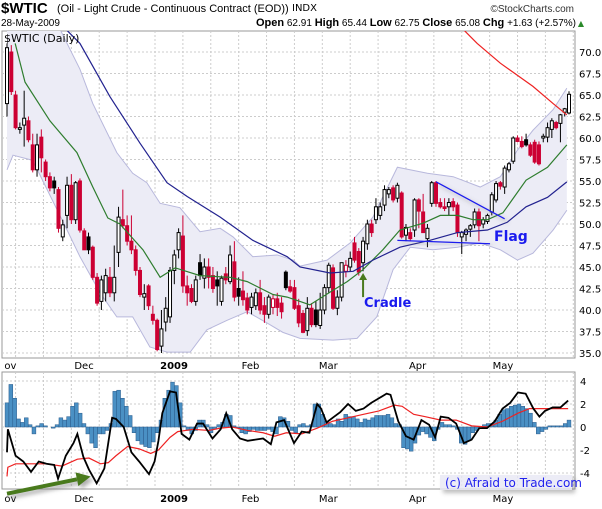 This screenshot has width=602, height=509. I want to click on indicator-tick-label: -2, so click(585, 451).